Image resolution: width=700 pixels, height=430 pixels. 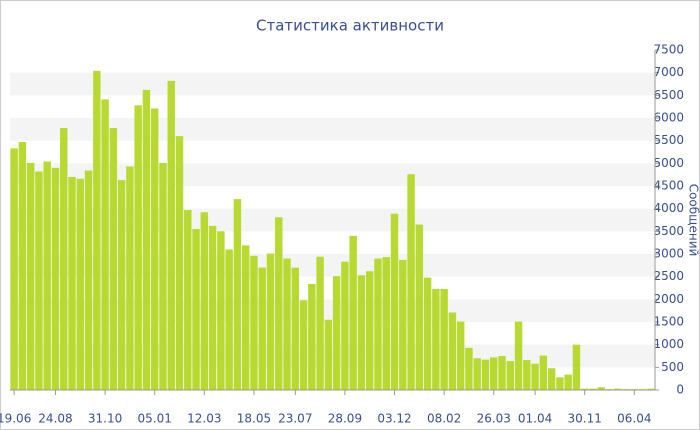 What do you see at coordinates (155, 419) in the screenshot?
I see `x-tick-label: 05.01` at bounding box center [155, 419].